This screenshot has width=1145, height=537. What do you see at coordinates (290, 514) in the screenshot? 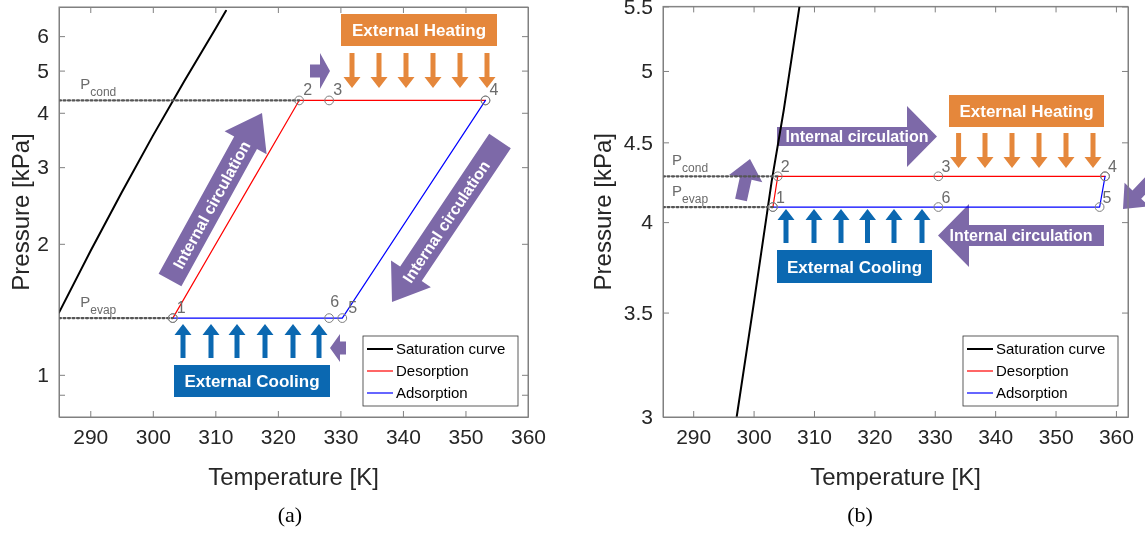
I see `text: (a)` at bounding box center [290, 514].